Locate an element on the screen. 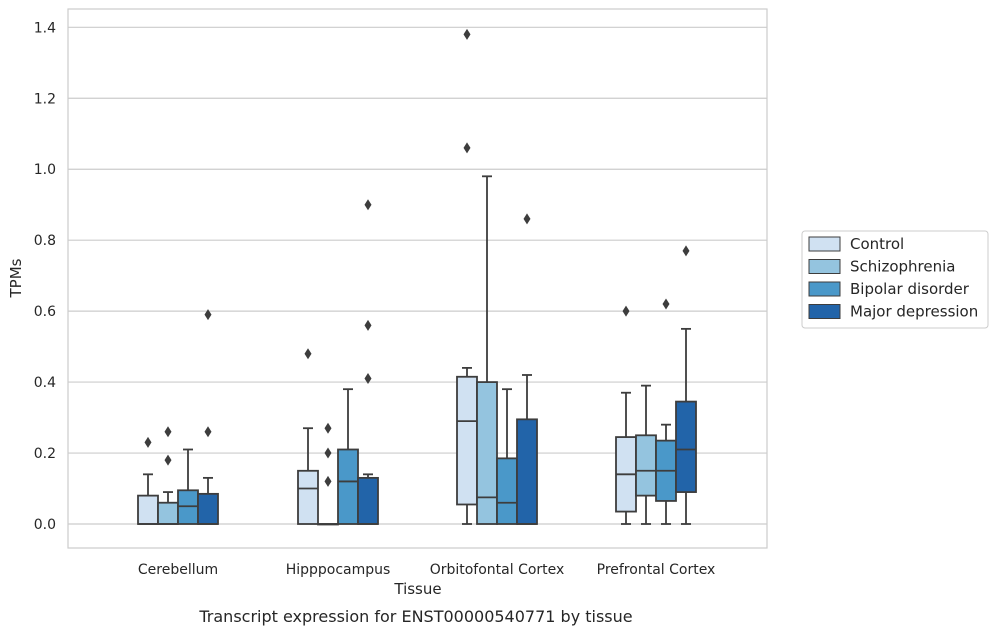  legend-label: Schizophrenia is located at coordinates (902, 267).